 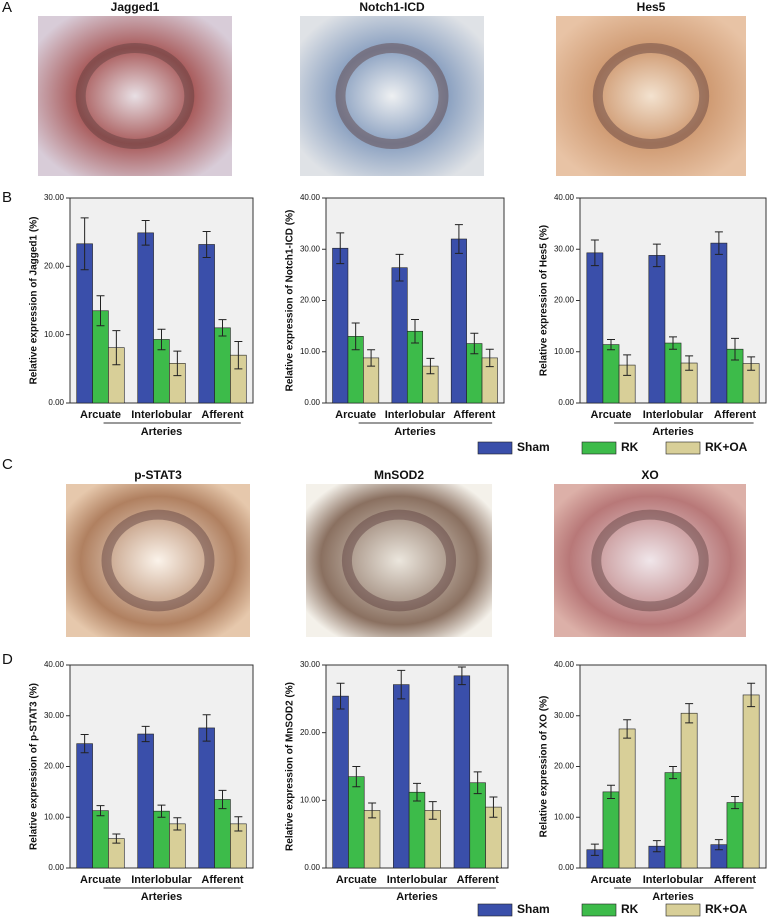 What do you see at coordinates (290, 301) in the screenshot?
I see `y-axis-label: Relative expression of Notch1-ICD (%)` at bounding box center [290, 301].